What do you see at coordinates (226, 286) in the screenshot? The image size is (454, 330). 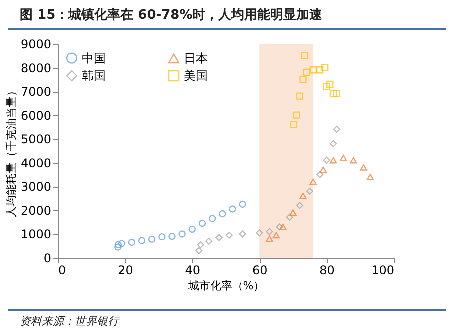 I see `x-axis-title: 城市化率（%）` at bounding box center [226, 286].